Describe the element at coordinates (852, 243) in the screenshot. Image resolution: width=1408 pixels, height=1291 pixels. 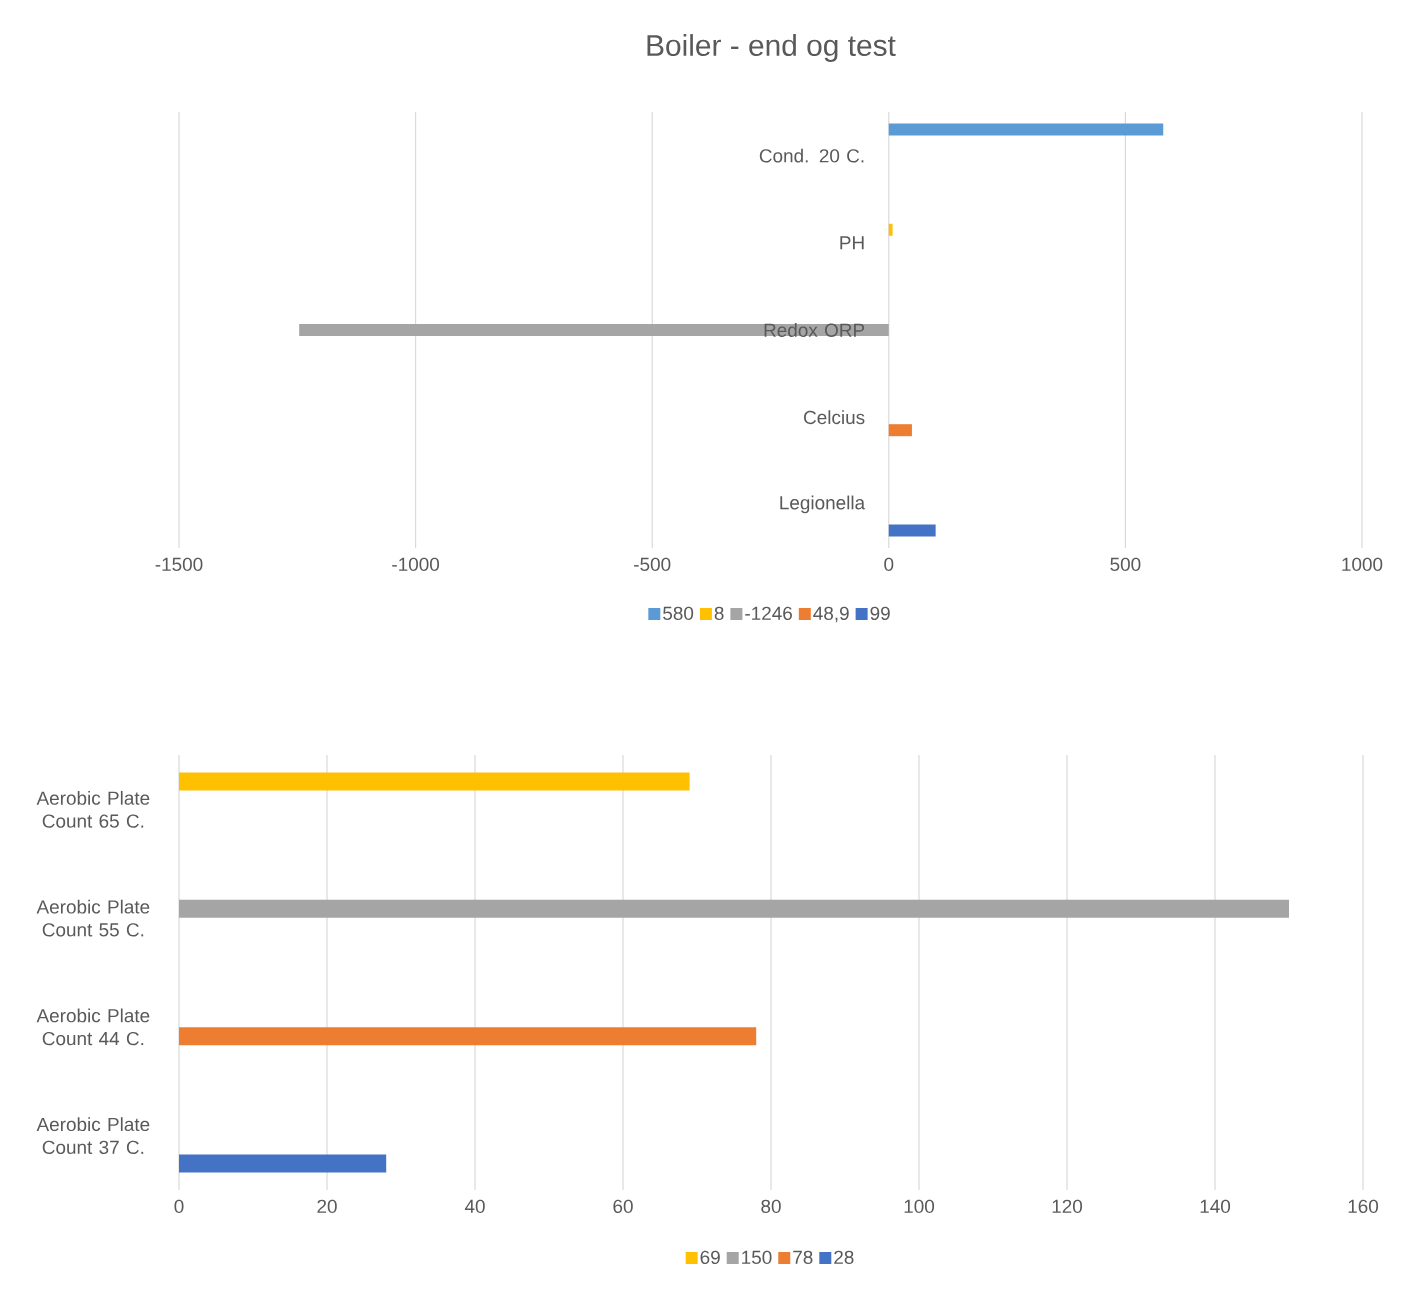
I see `y-tick-label: PH` at that location.